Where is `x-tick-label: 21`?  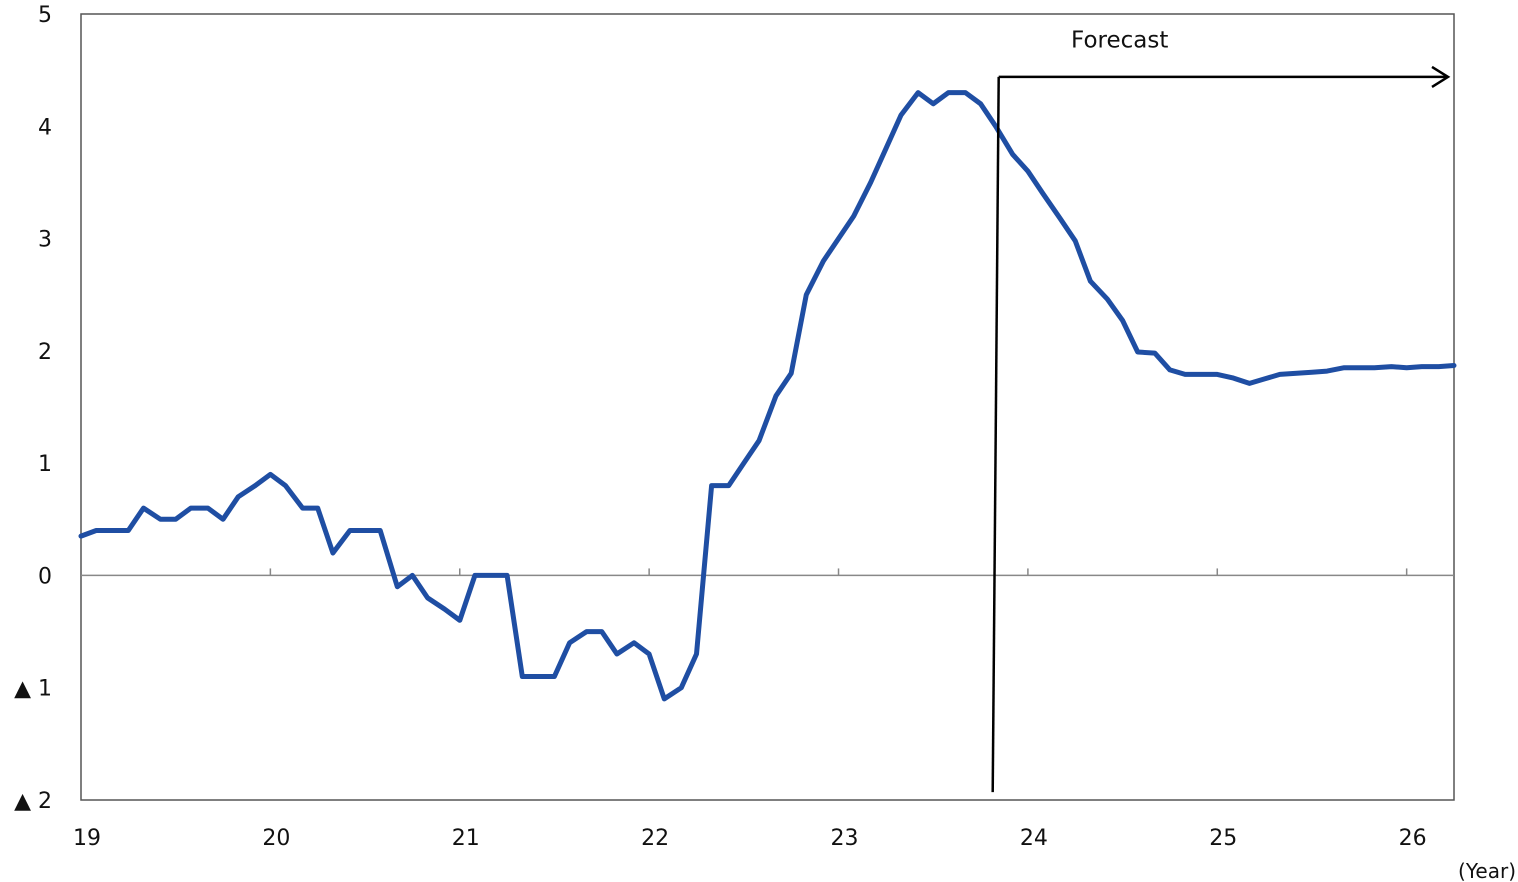
x-tick-label: 21 is located at coordinates (466, 838).